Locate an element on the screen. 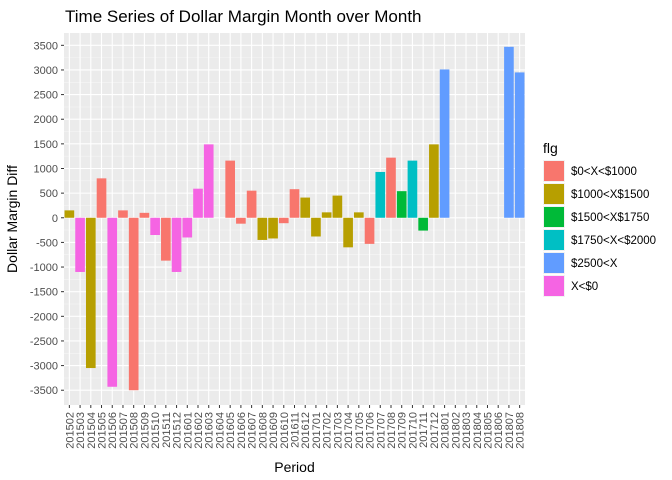  x-tick-label: 201606 is located at coordinates (242, 430).